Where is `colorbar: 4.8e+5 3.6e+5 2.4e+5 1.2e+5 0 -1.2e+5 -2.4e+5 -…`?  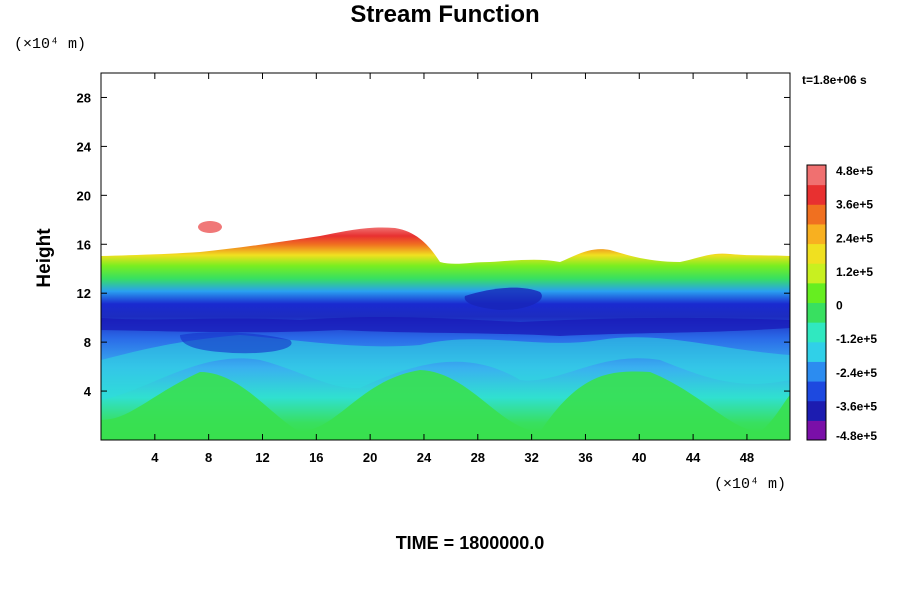 colorbar: 4.8e+5 3.6e+5 2.4e+5 1.2e+5 0 -1.2e+5 -2.4e+5 -… is located at coordinates (841, 303).